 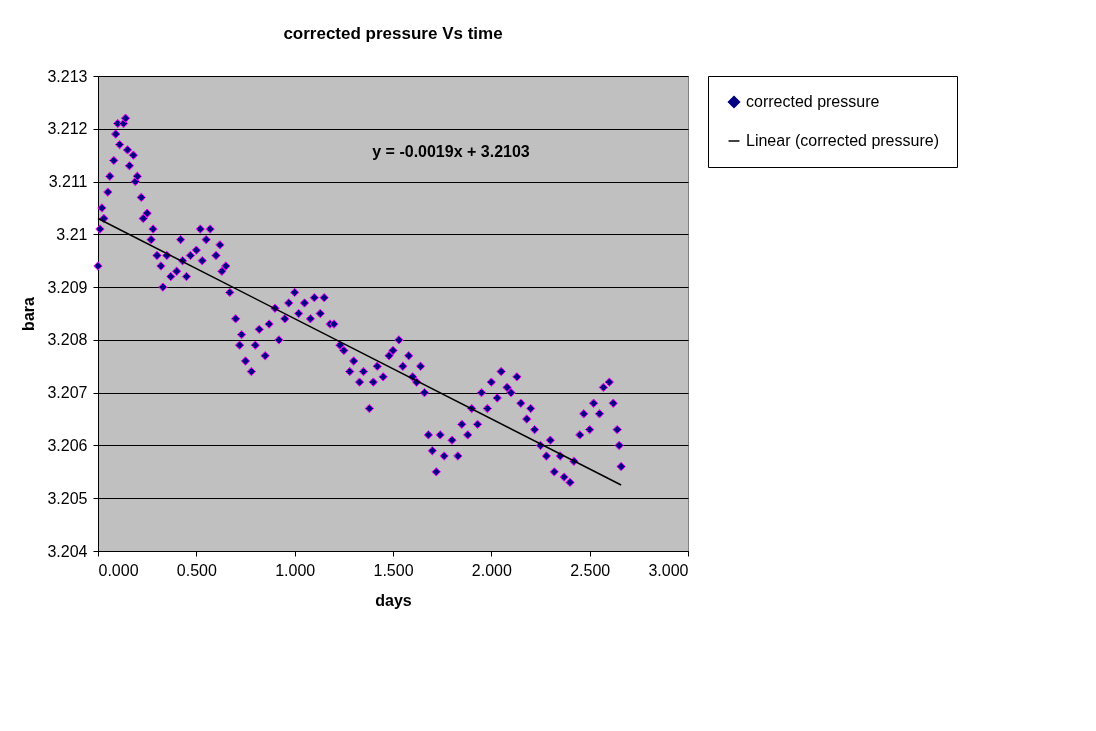 What do you see at coordinates (67, 445) in the screenshot?
I see `y-tick-label: 3.206` at bounding box center [67, 445].